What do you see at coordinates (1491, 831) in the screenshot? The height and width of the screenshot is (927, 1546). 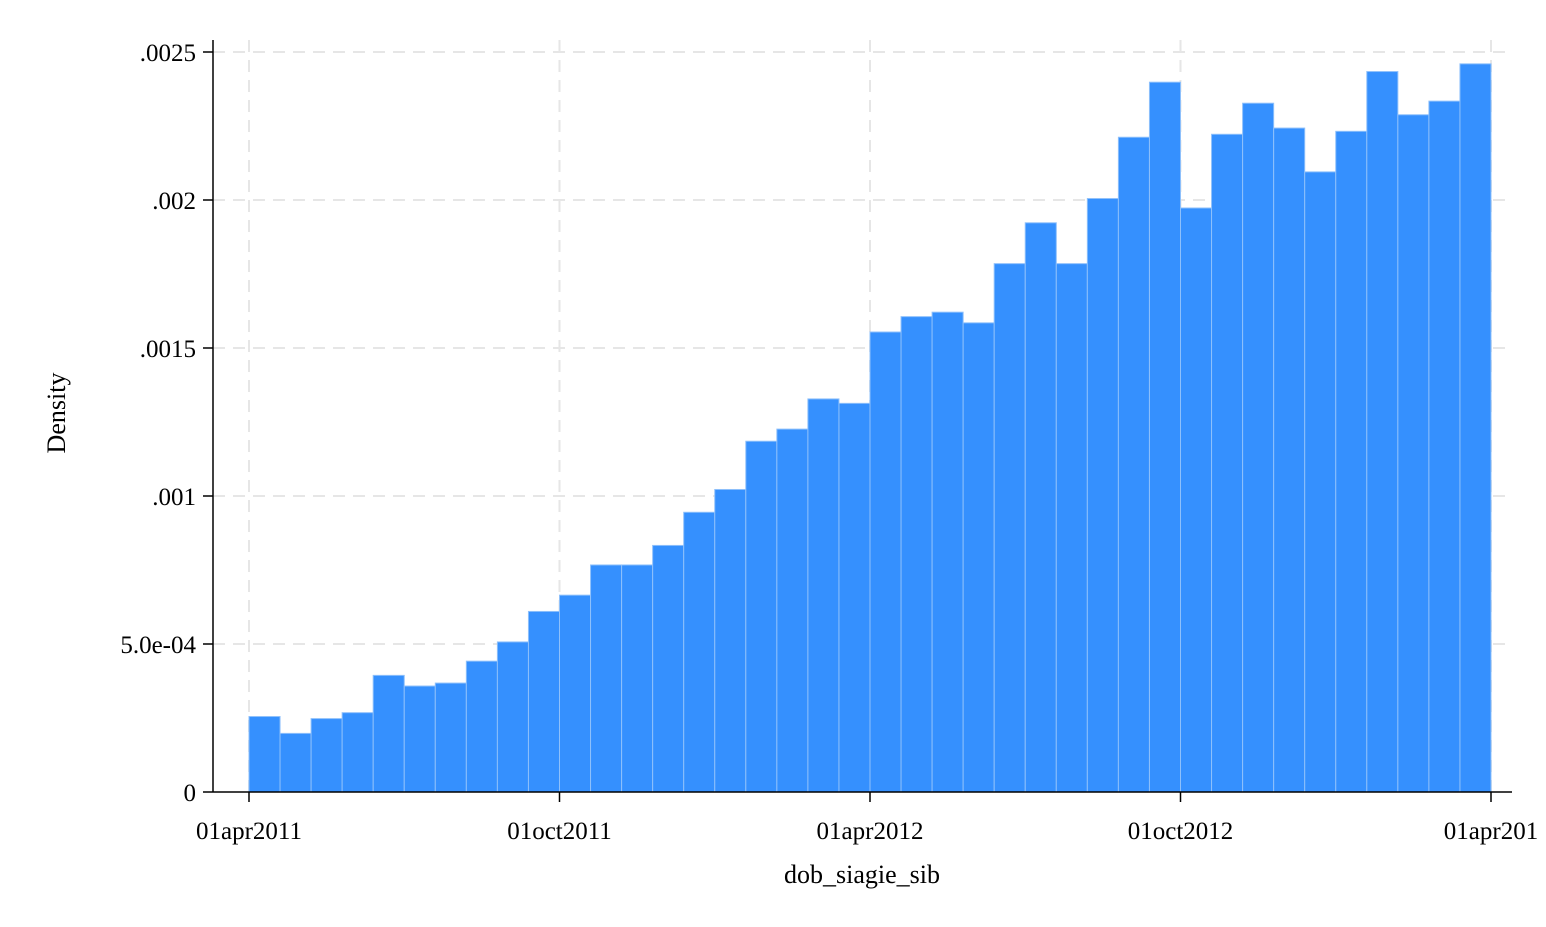 I see `x-tick-label: 01apr201` at bounding box center [1491, 831].